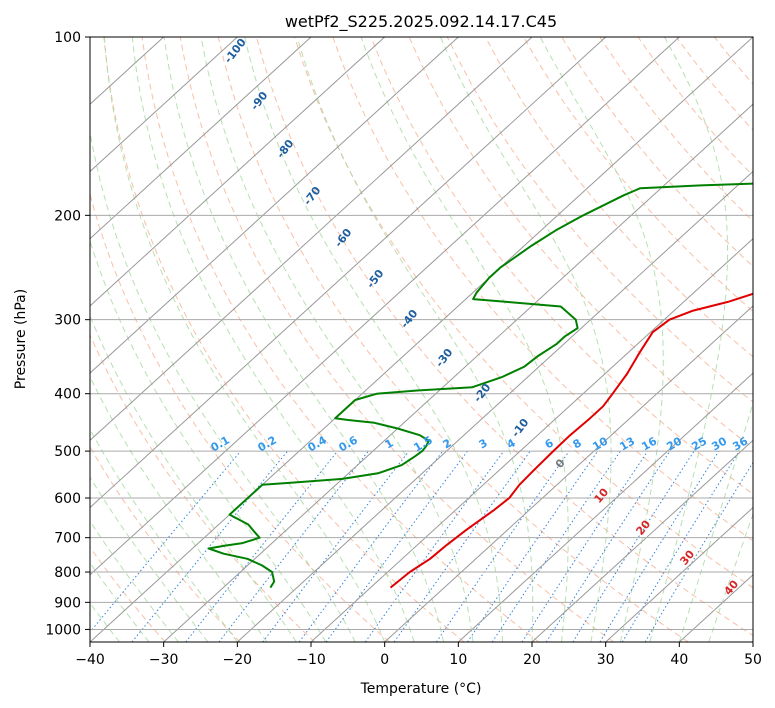 This screenshot has width=775, height=708. What do you see at coordinates (67, 334) in the screenshot?
I see `y-axis: 100 200 300 400 500 600 700 800 900 1000` at bounding box center [67, 334].